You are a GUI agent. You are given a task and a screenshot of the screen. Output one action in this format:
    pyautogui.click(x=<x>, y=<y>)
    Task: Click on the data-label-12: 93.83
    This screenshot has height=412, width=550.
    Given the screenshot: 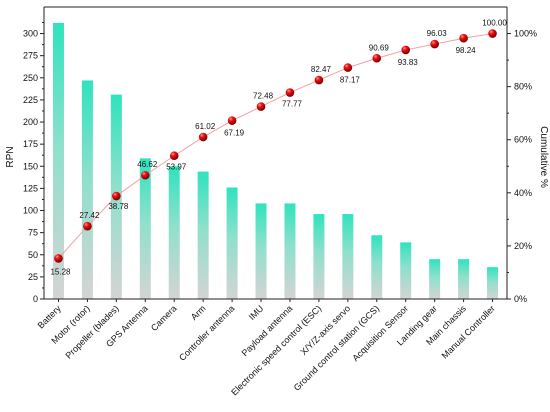 What is the action you would take?
    pyautogui.click(x=408, y=62)
    